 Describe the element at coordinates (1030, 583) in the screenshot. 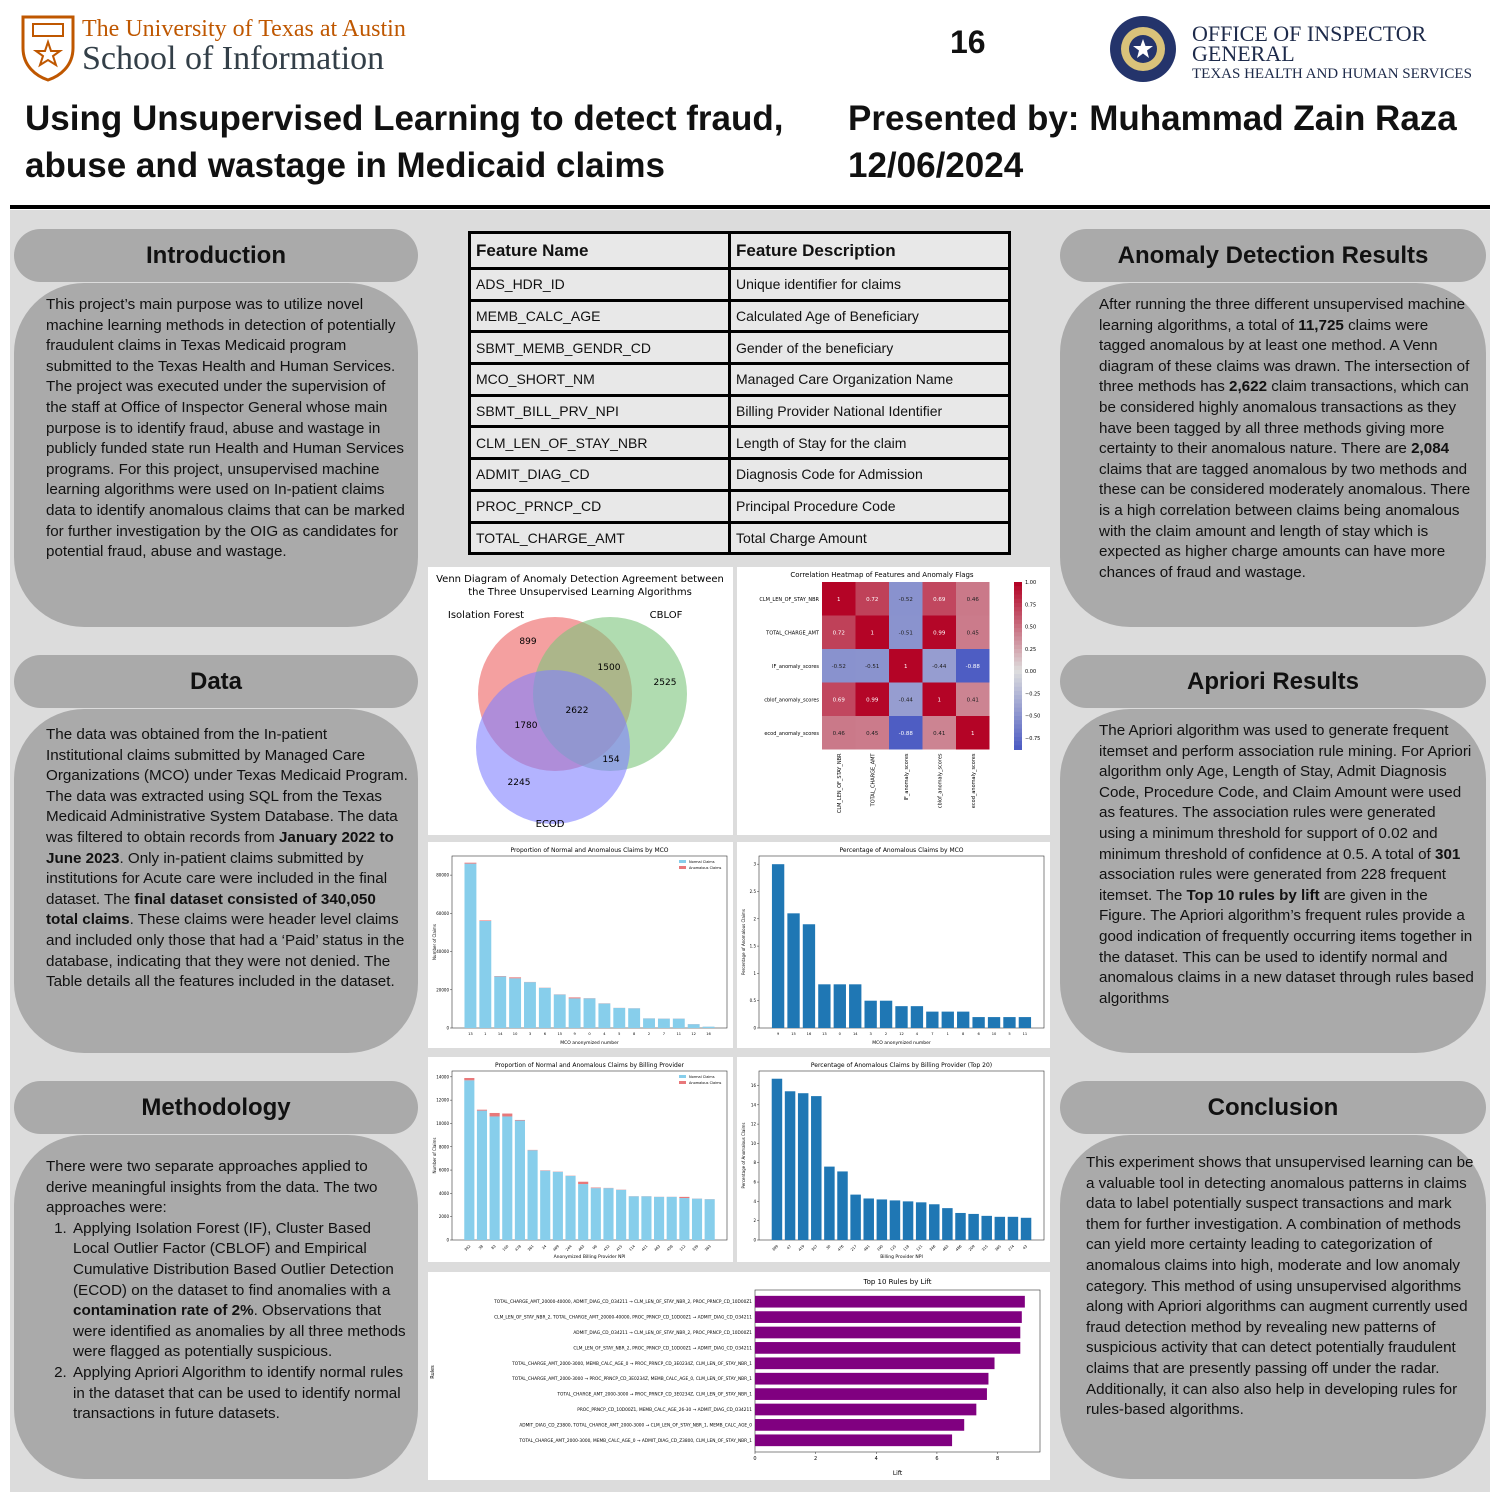

I see `colorbar-tick-label: 1.00` at that location.